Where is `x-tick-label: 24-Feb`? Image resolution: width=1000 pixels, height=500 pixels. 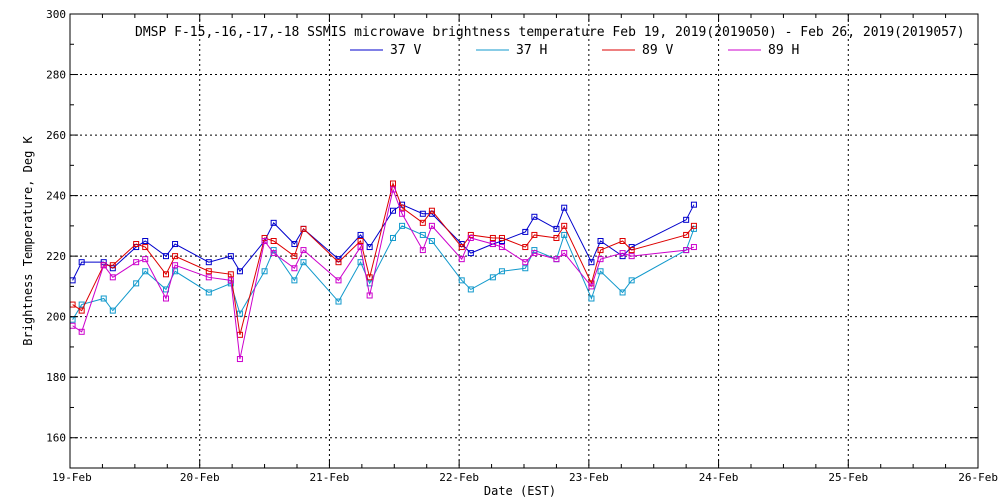 x-tick-label: 24-Feb is located at coordinates (719, 477).